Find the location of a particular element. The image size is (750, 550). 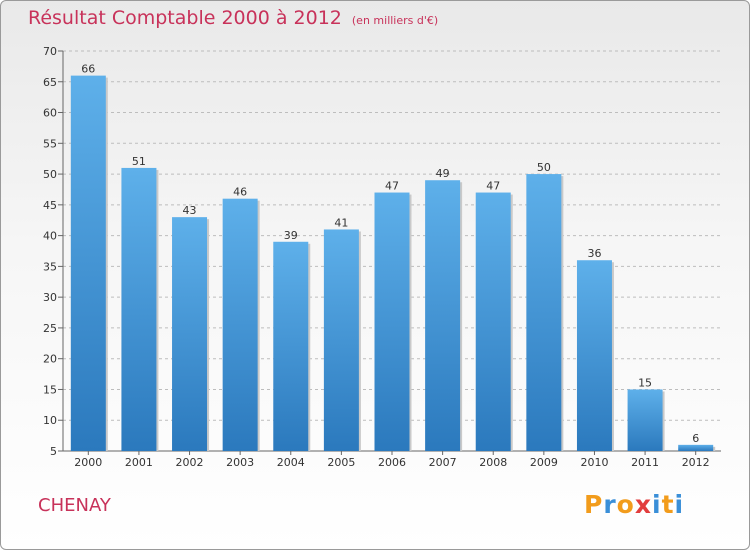

x-tick-label-2001: 2001 is located at coordinates (139, 462).